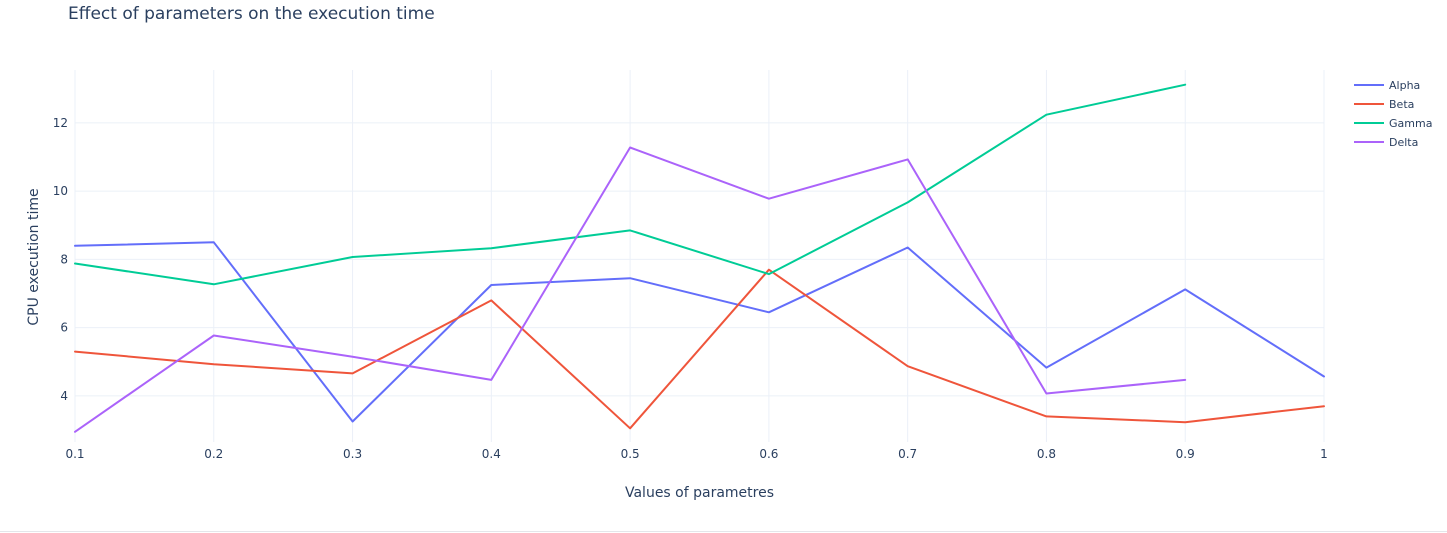  I want to click on x-axis-title: Values of parametres, so click(699, 493).